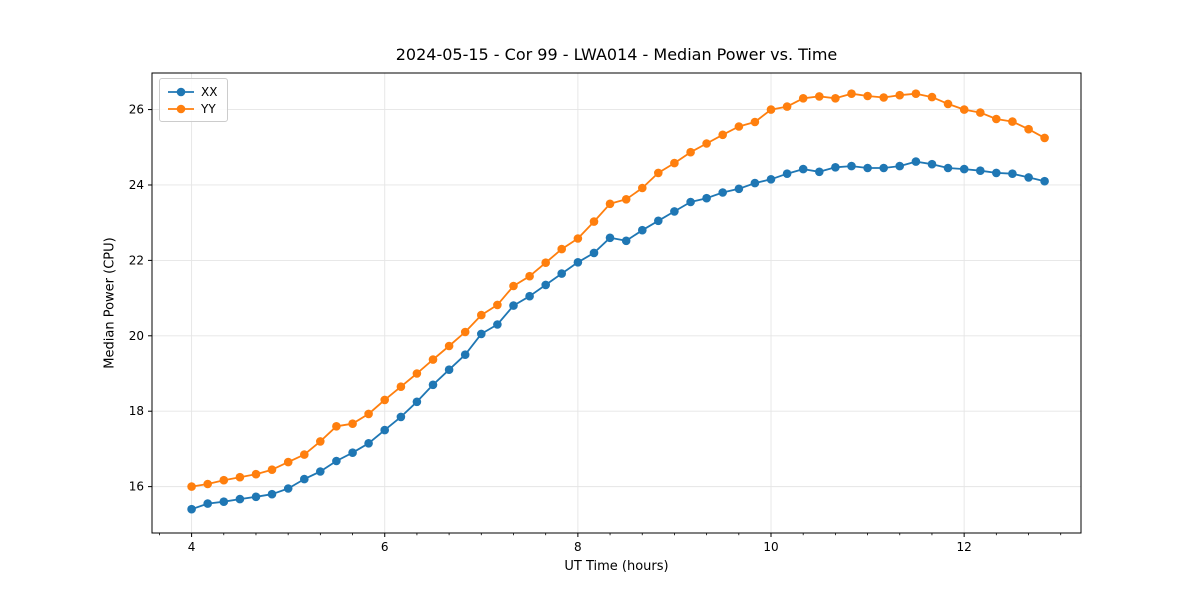 The height and width of the screenshot is (600, 1200). Describe the element at coordinates (578, 547) in the screenshot. I see `x-tick-label: 8` at that location.